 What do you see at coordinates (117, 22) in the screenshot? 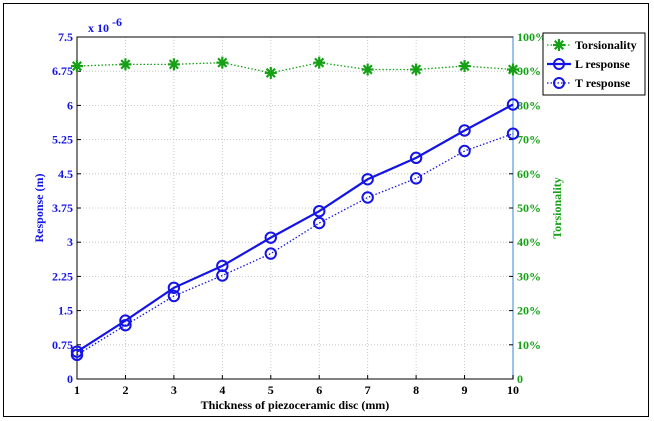
I see `scale-note-exponent: -6` at bounding box center [117, 22].